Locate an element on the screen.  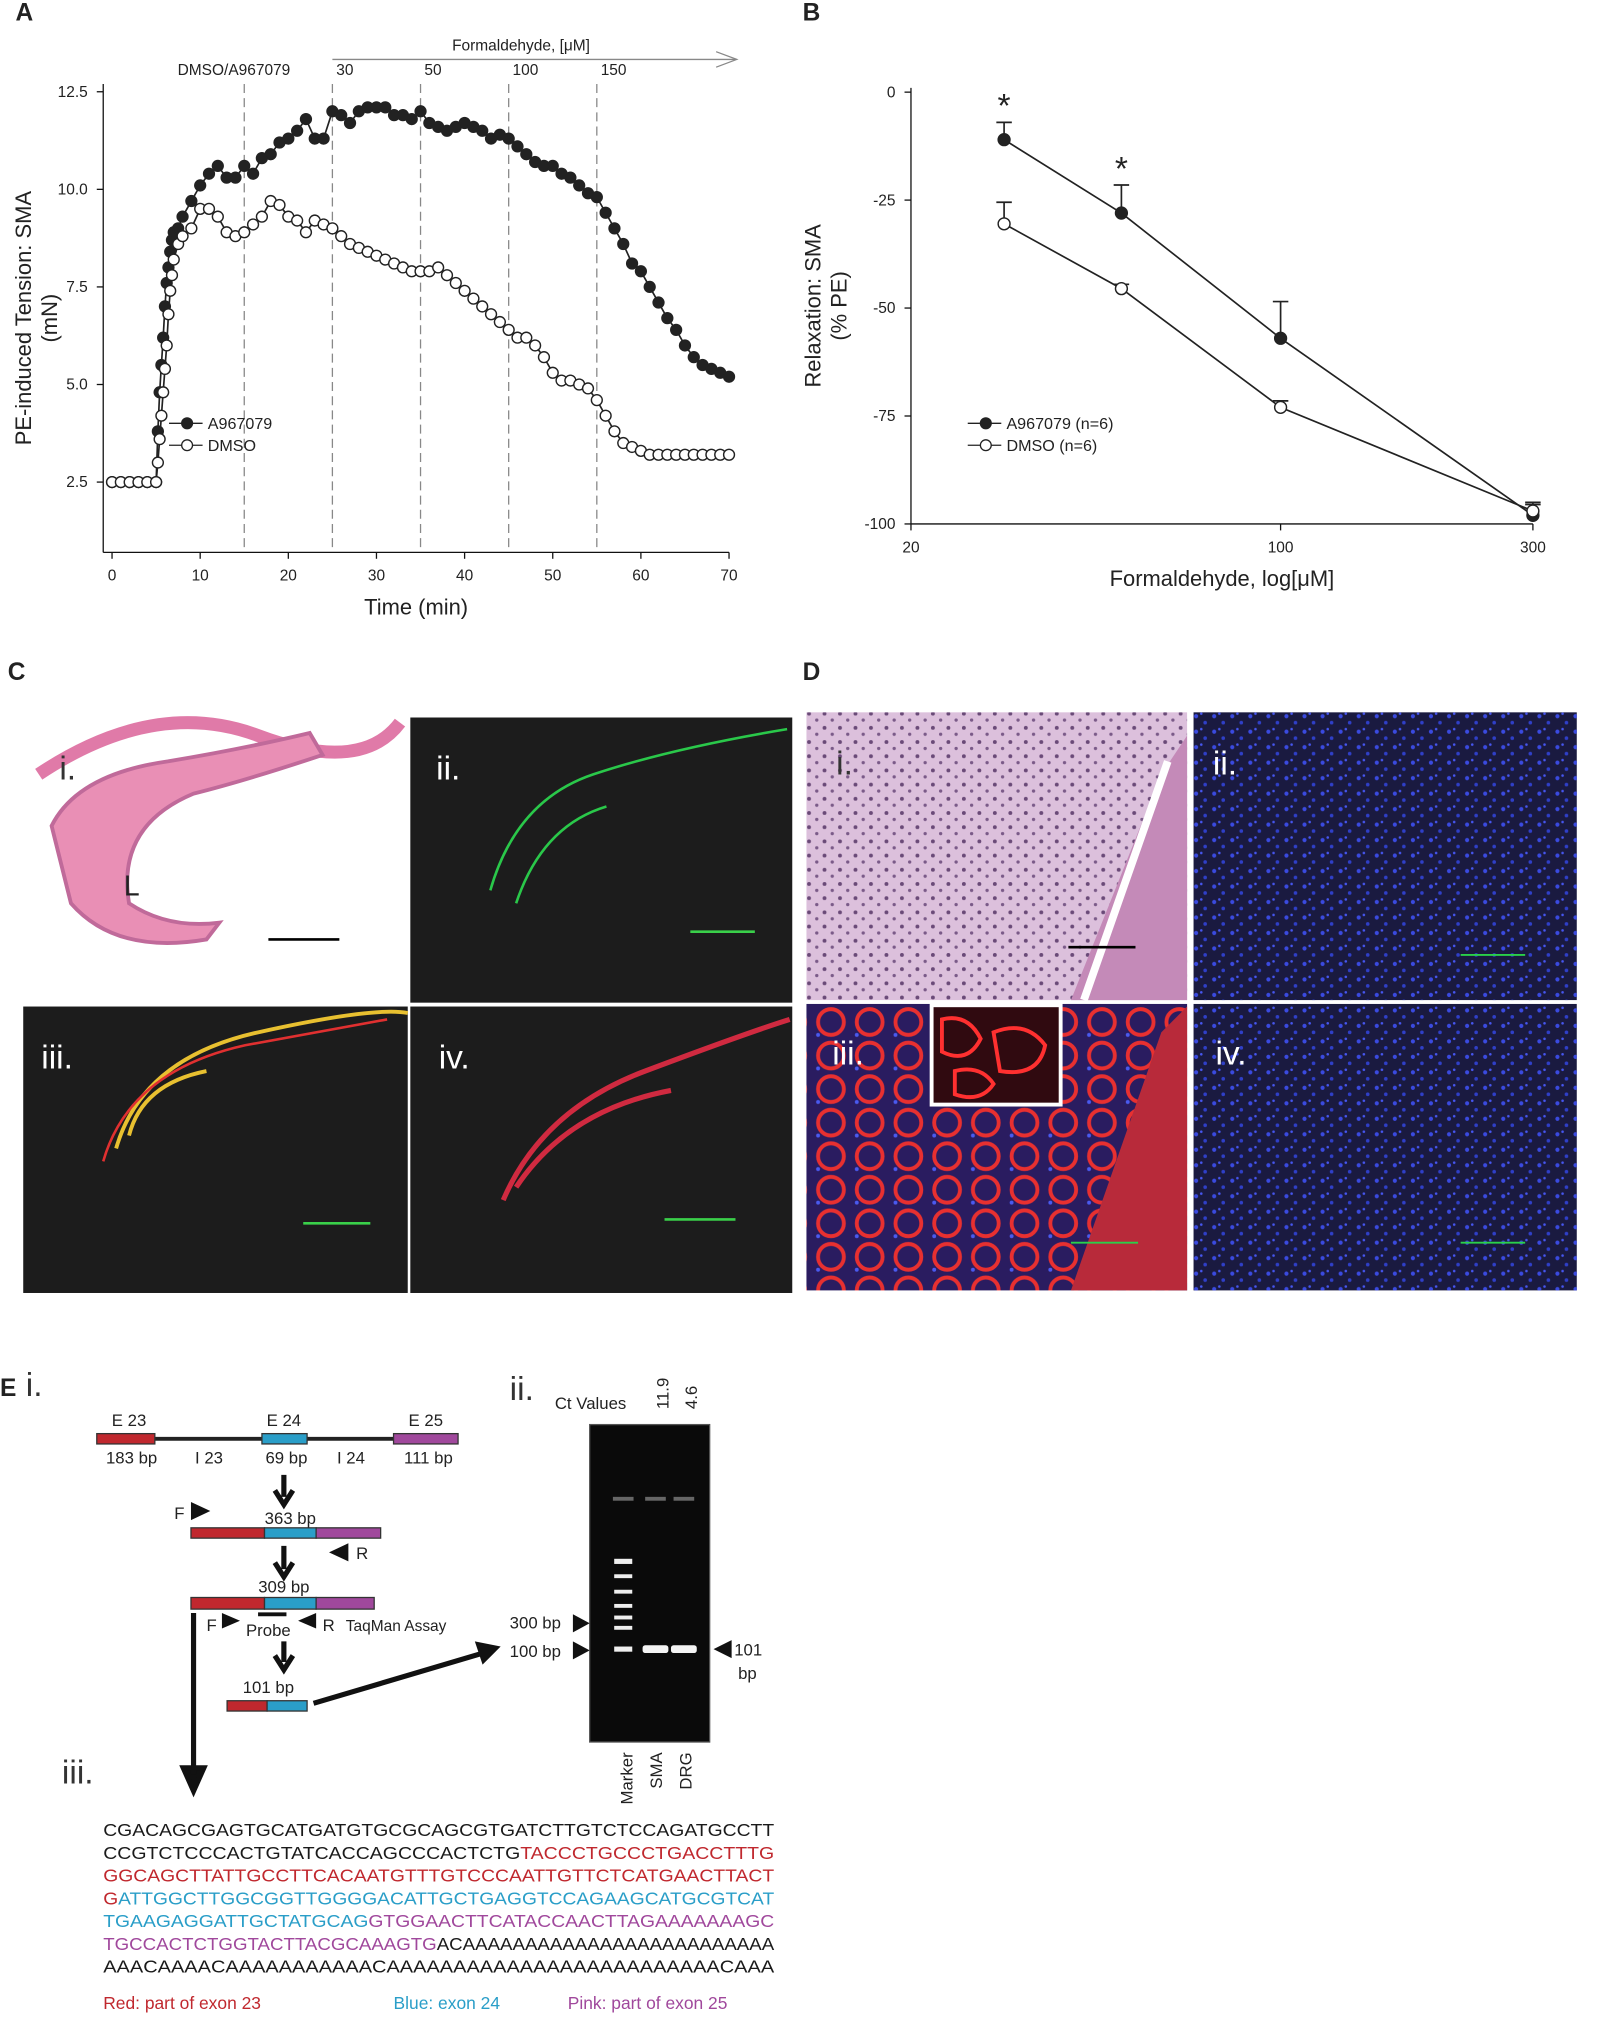
legend-label: DMSO is located at coordinates (232, 446).